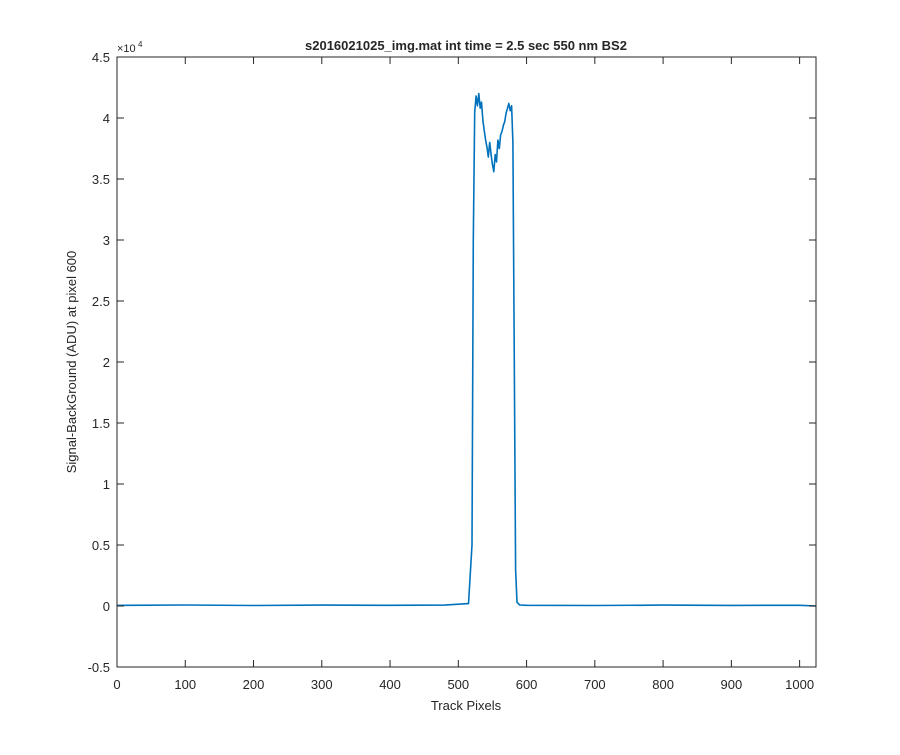 The width and height of the screenshot is (900, 755). Describe the element at coordinates (99, 667) in the screenshot. I see `y-tick-label: -0.5` at that location.